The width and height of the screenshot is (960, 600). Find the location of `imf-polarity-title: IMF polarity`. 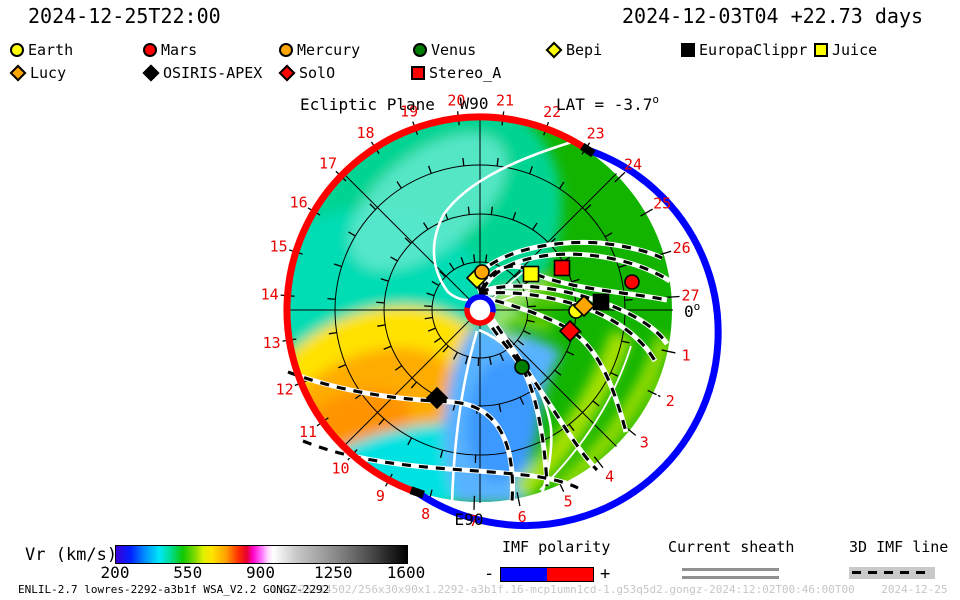

imf-polarity-title: IMF polarity is located at coordinates (556, 547).